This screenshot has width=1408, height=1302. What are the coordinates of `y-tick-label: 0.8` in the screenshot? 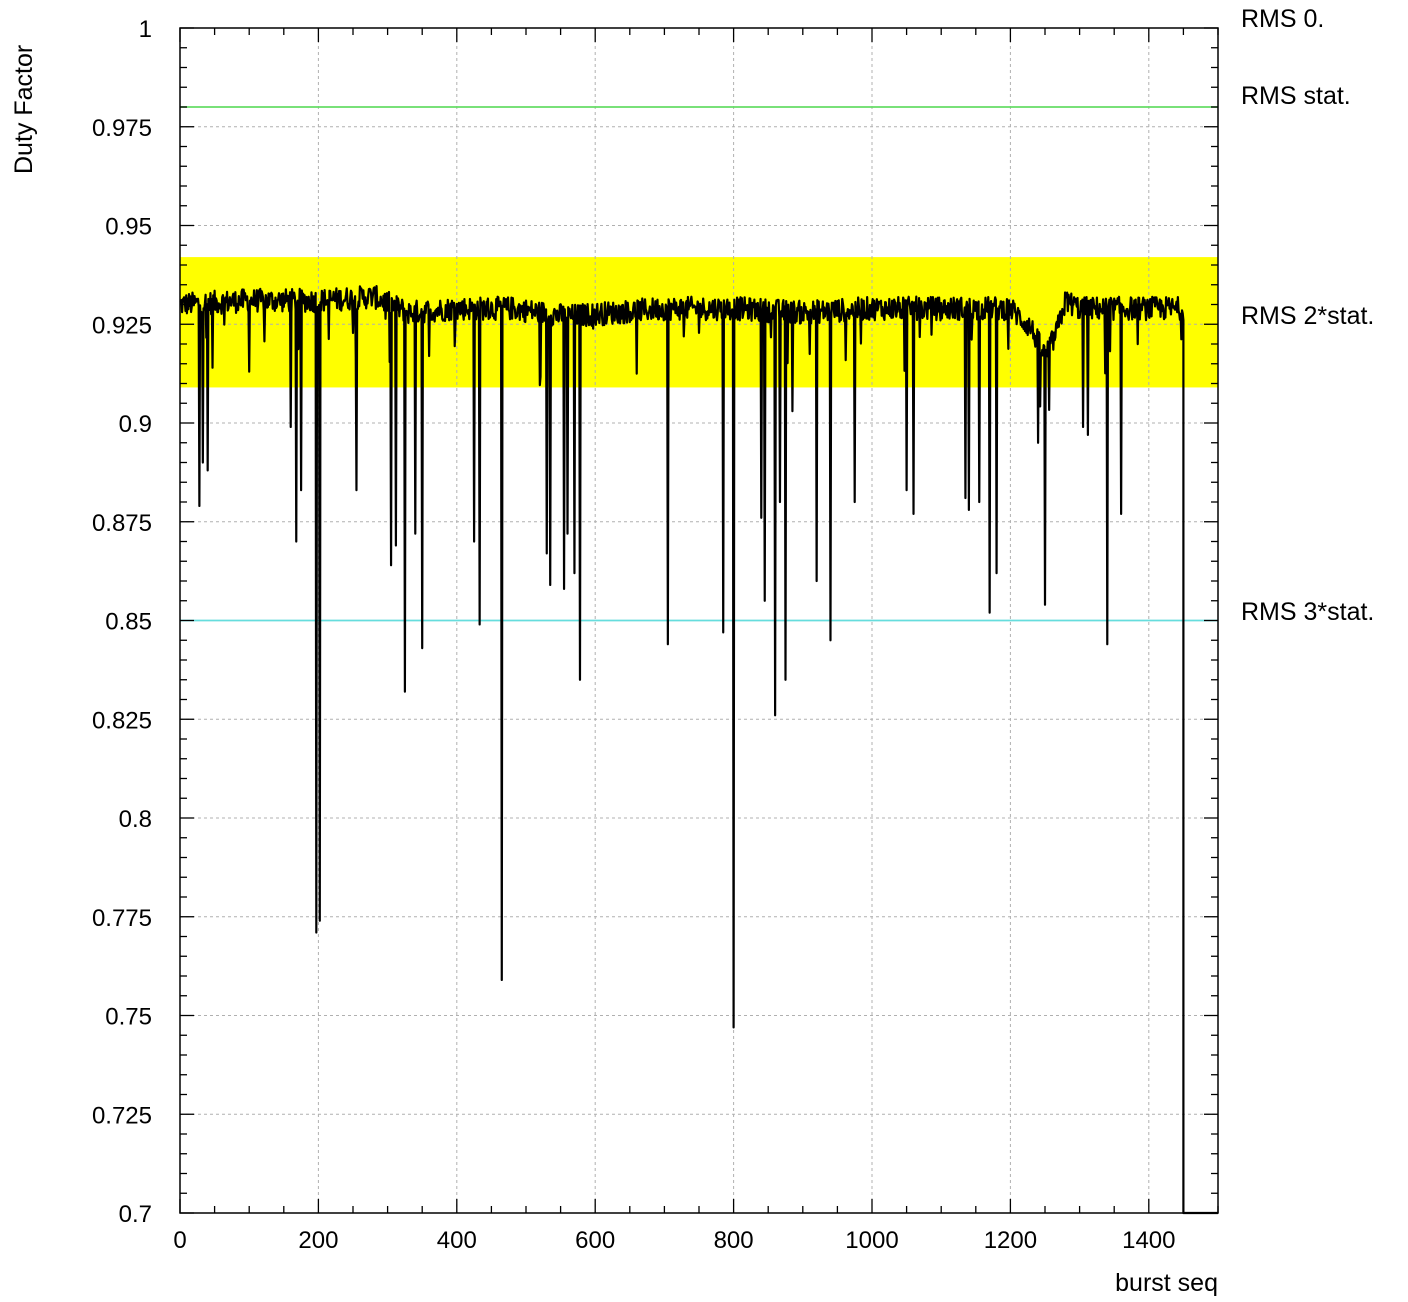 It's located at (135, 819).